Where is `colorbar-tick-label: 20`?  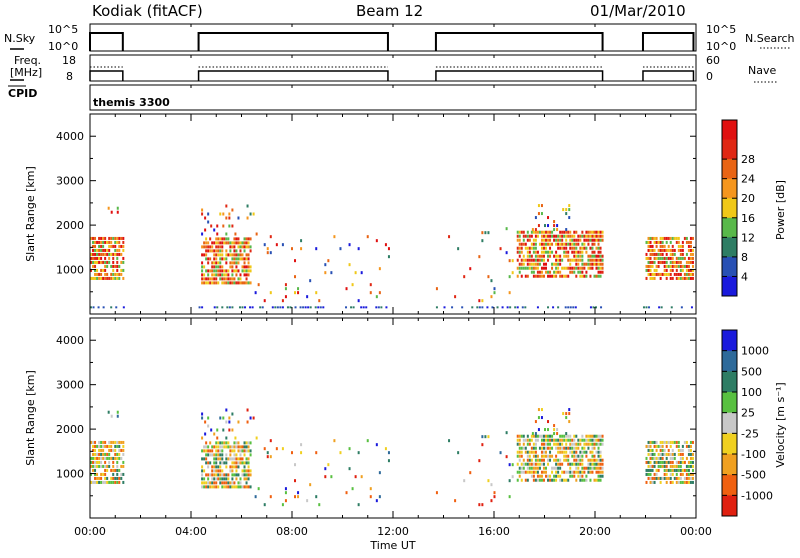 colorbar-tick-label: 20 is located at coordinates (748, 198).